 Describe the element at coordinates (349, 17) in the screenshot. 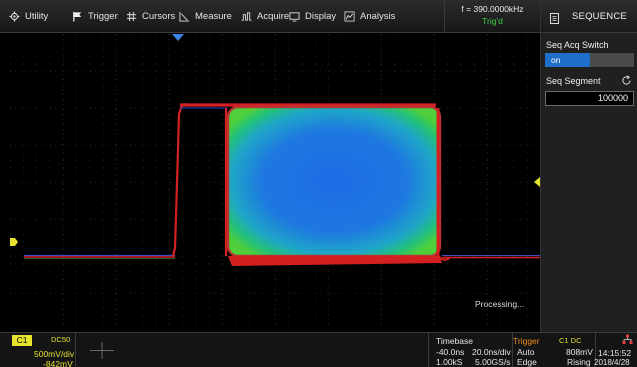

I see `analysis-icon` at that location.